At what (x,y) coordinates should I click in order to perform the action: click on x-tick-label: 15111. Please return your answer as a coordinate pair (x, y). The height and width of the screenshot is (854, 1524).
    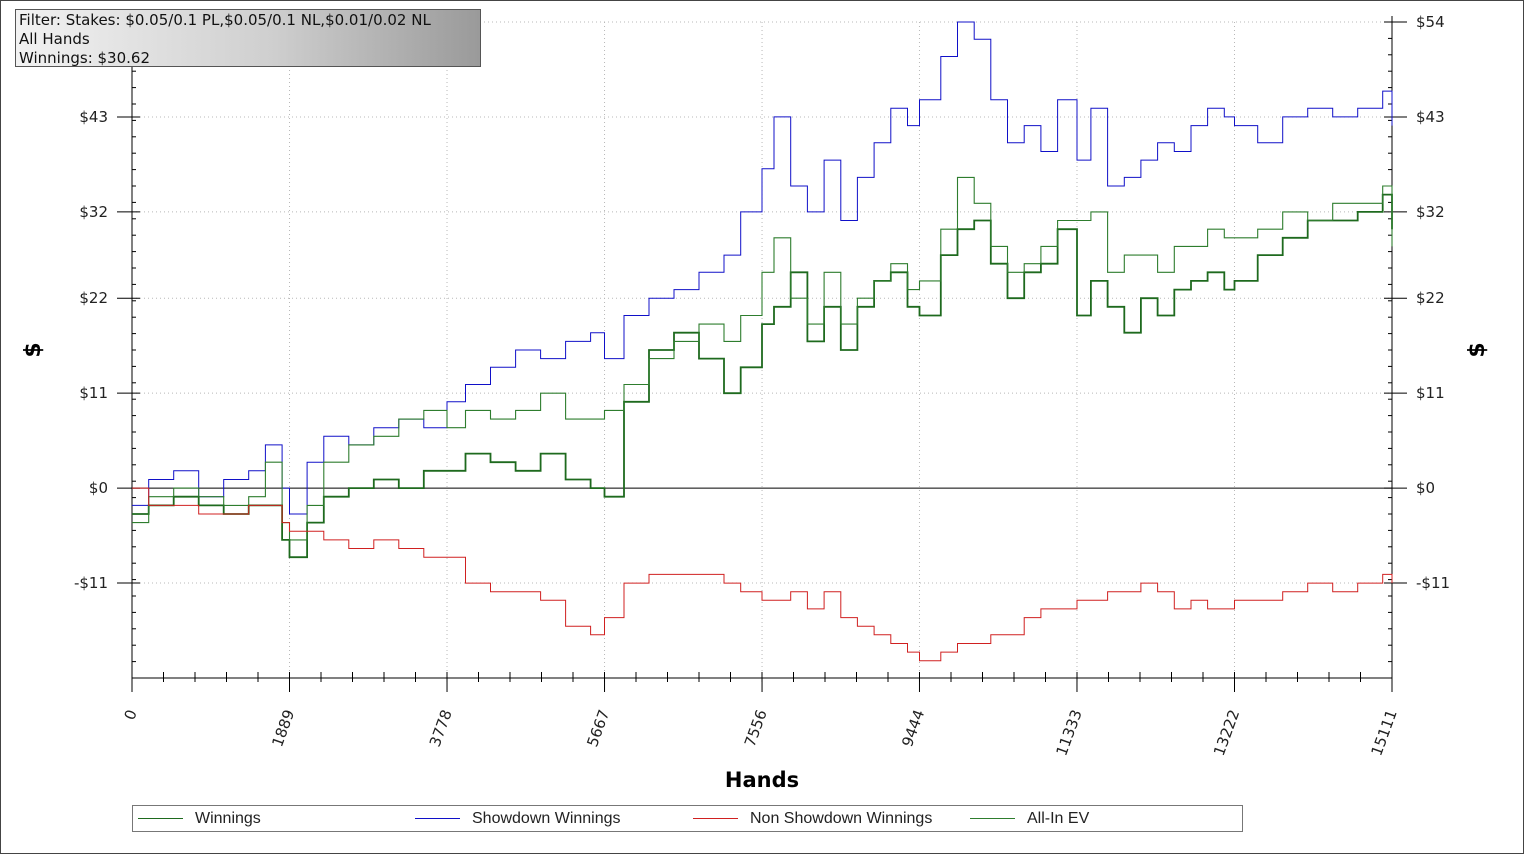
    Looking at the image, I should click on (1384, 732).